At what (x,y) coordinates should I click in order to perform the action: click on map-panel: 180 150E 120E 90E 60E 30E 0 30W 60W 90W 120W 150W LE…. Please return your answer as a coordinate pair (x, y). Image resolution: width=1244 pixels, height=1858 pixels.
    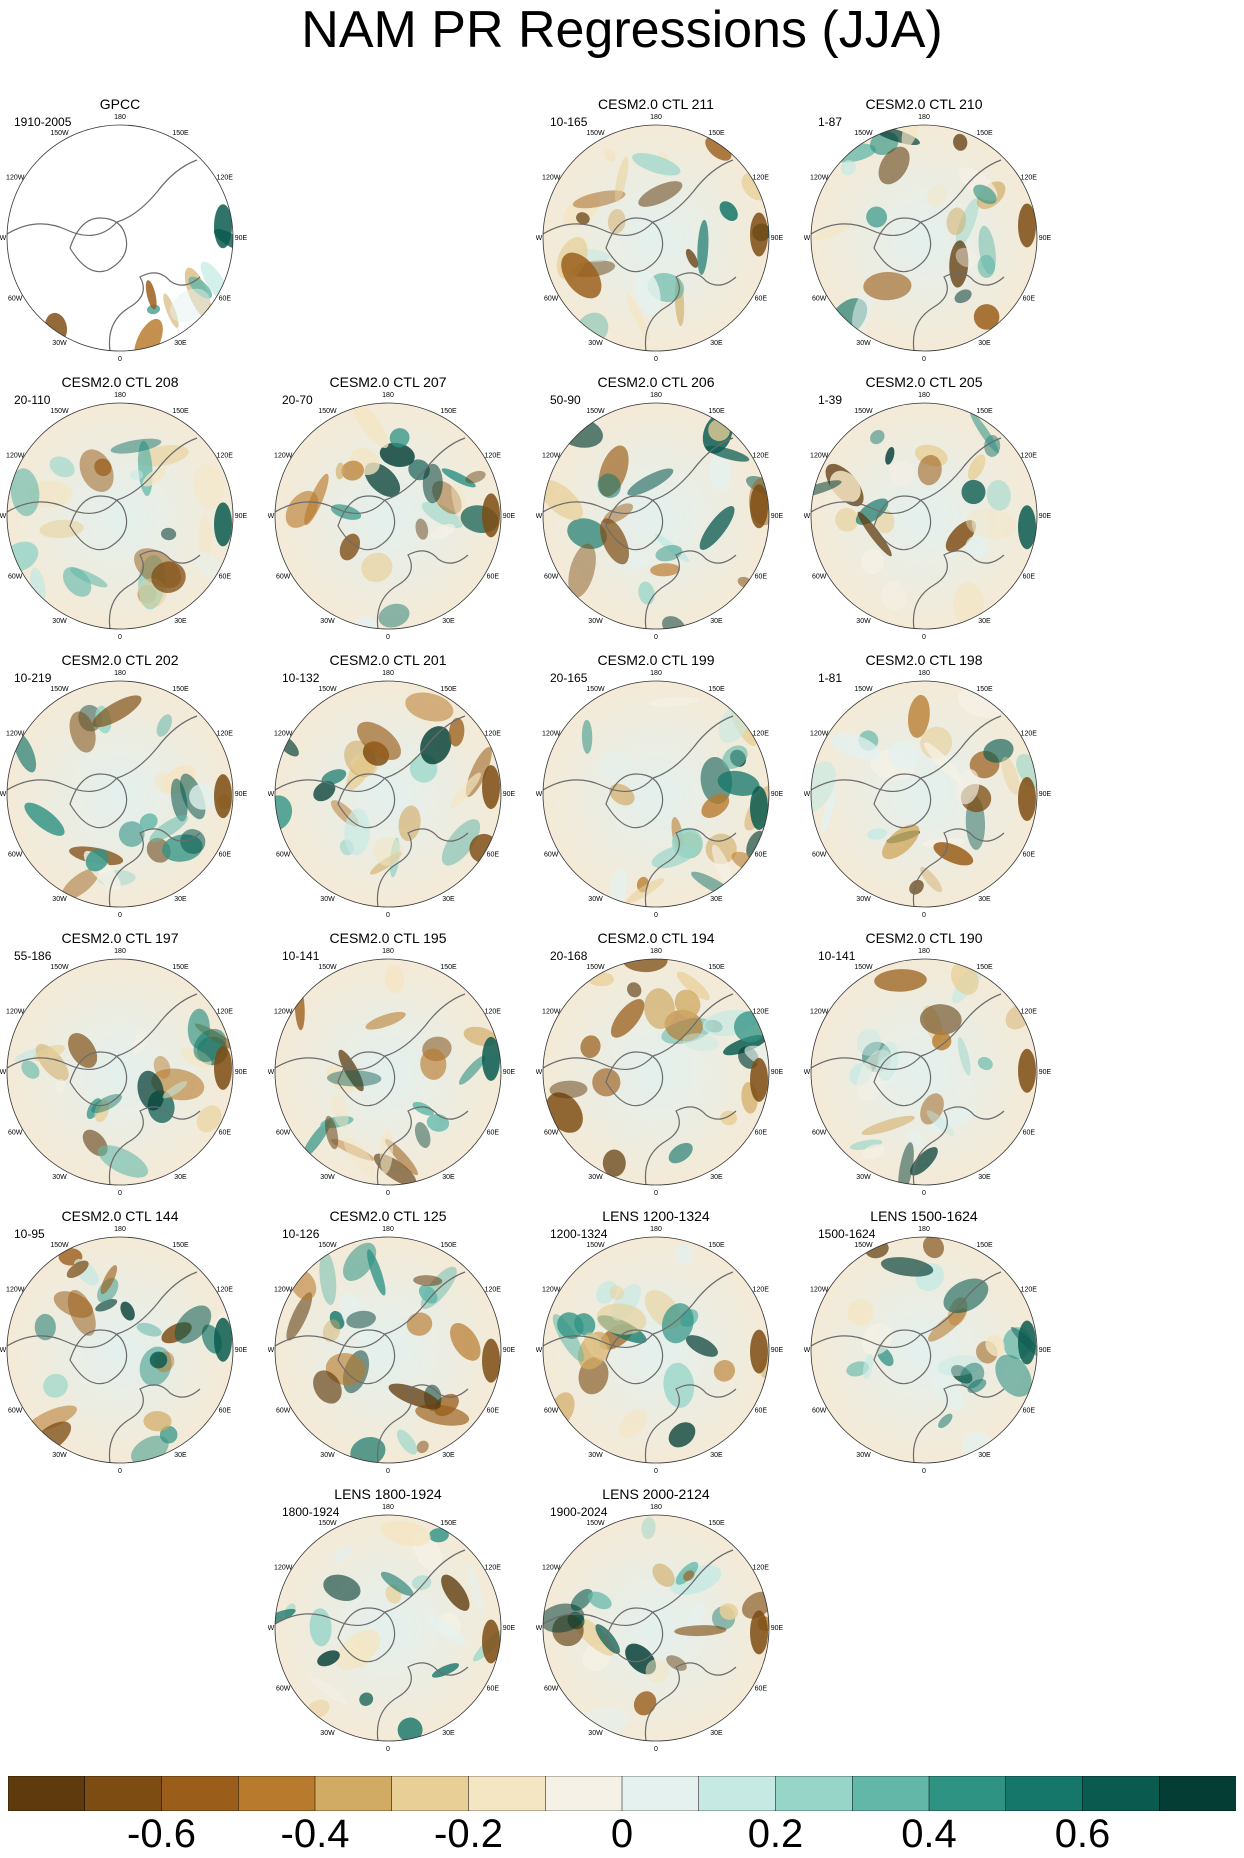
    Looking at the image, I should click on (398, 1625).